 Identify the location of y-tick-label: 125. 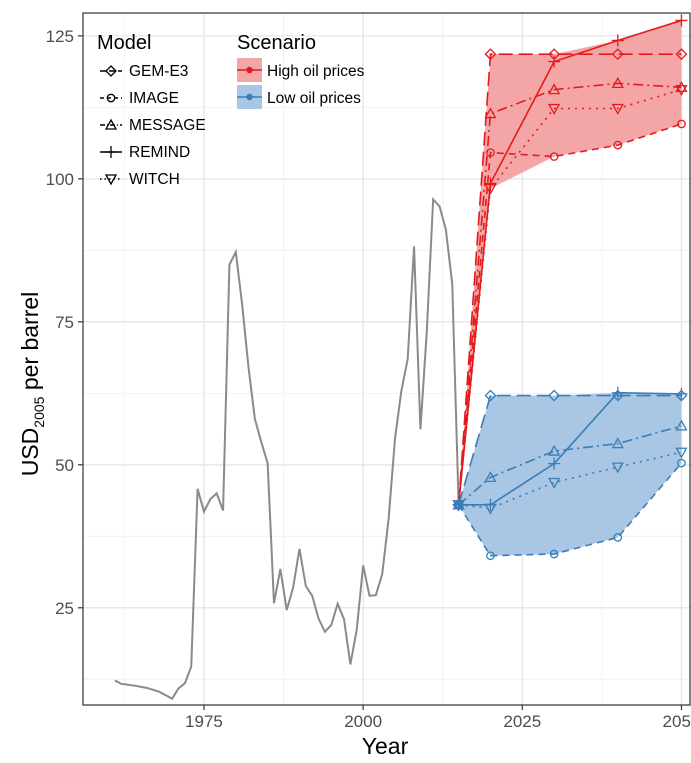
(60, 36).